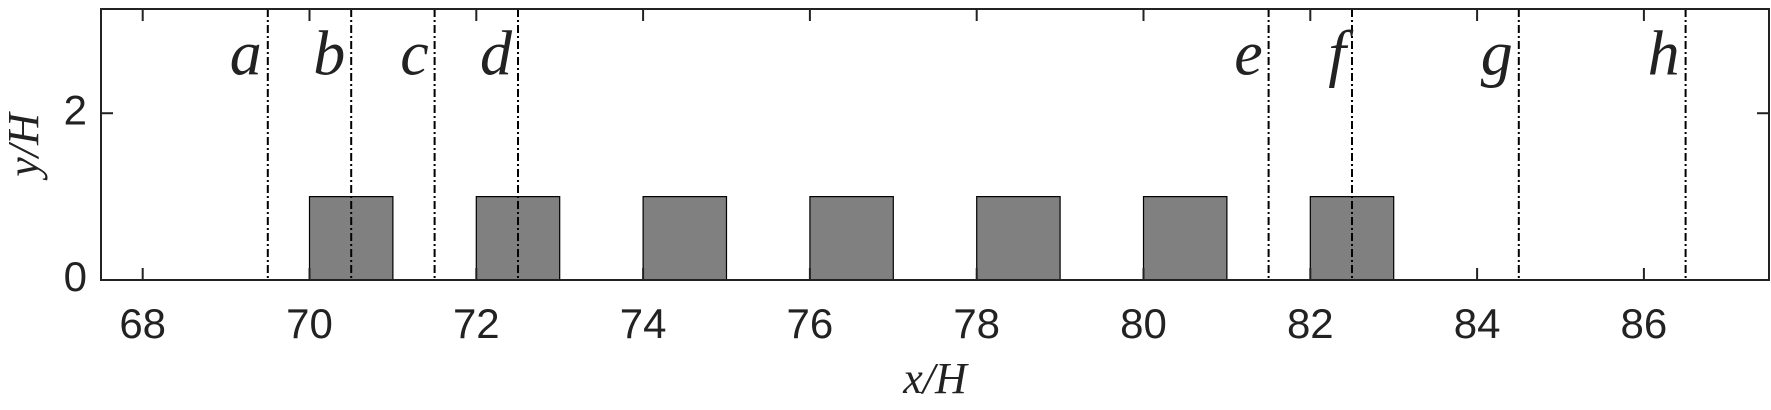 The image size is (1771, 410). What do you see at coordinates (329, 53) in the screenshot?
I see `probe-label: b` at bounding box center [329, 53].